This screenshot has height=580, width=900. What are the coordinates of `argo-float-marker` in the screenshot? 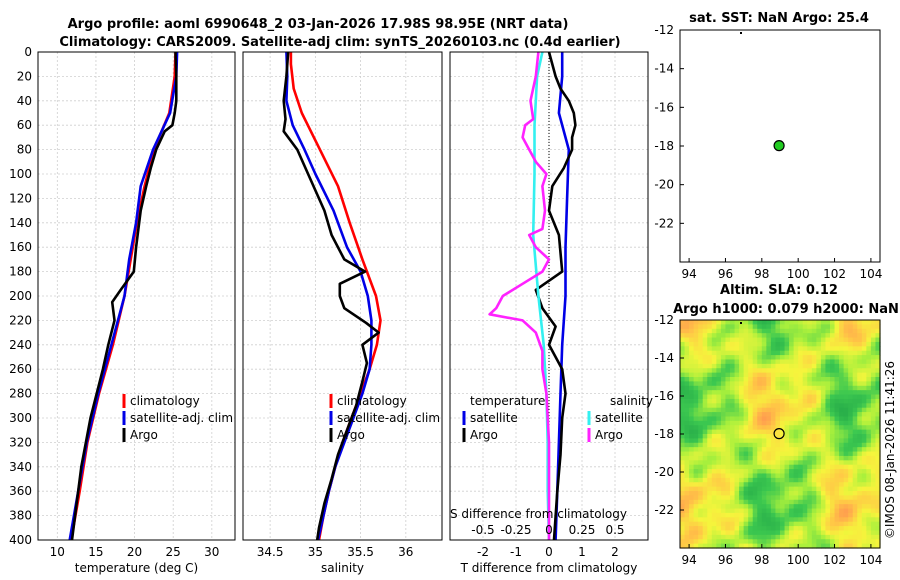 It's located at (779, 146).